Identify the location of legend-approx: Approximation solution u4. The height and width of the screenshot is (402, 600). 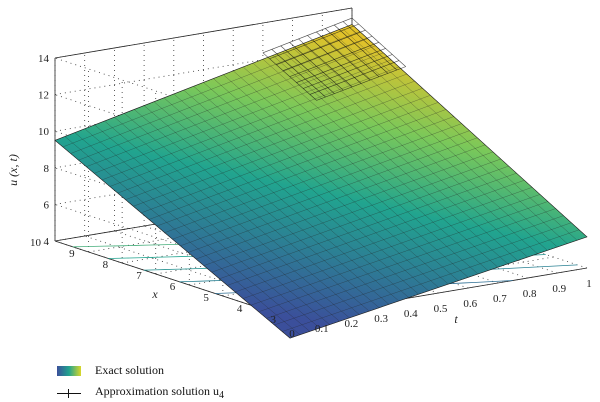
(140, 392).